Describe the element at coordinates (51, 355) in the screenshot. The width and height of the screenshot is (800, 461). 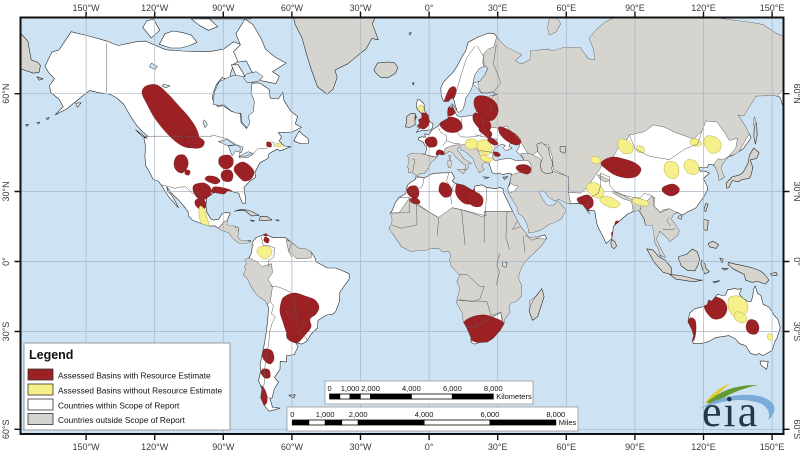
I see `svg-text: Legend` at that location.